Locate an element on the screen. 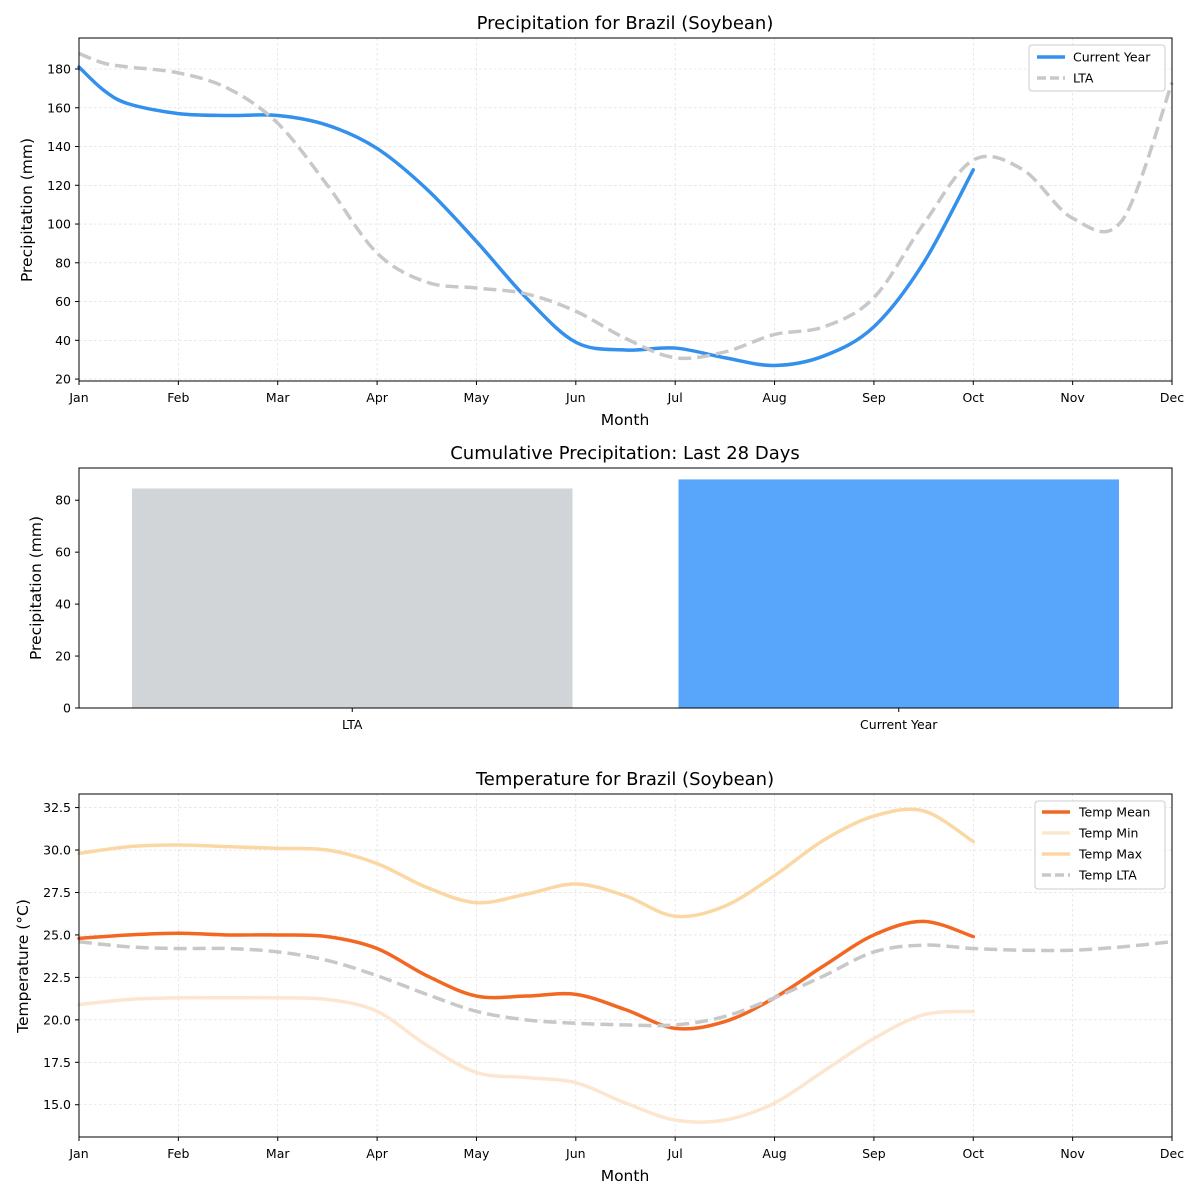 The height and width of the screenshot is (1200, 1200). chart1-y-tick-label: 180 is located at coordinates (59, 69).